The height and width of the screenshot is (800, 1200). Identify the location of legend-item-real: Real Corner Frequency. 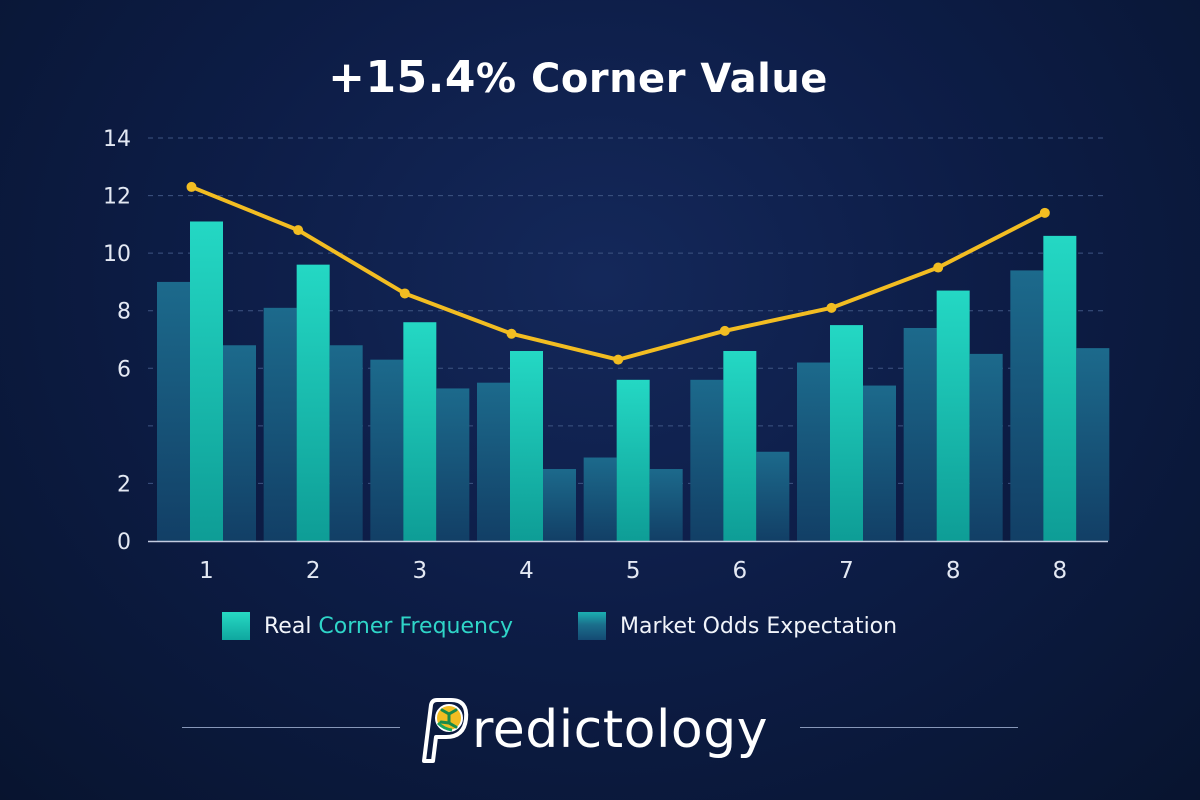
(367, 626).